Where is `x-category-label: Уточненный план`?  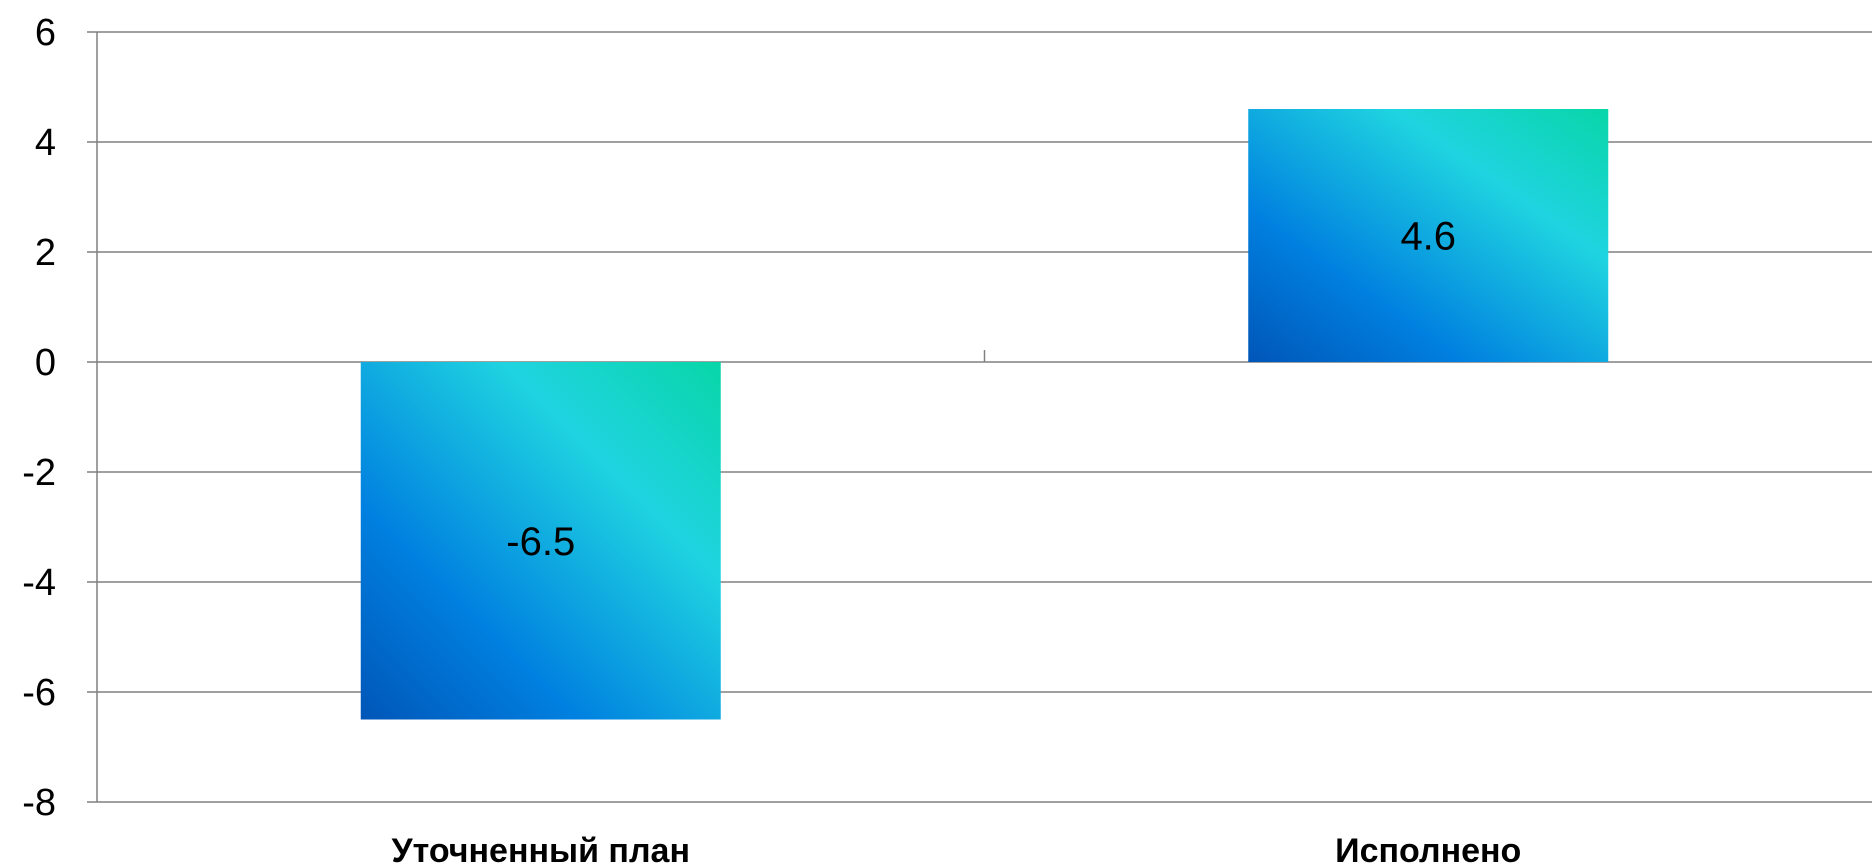
x-category-label: Уточненный план is located at coordinates (541, 850).